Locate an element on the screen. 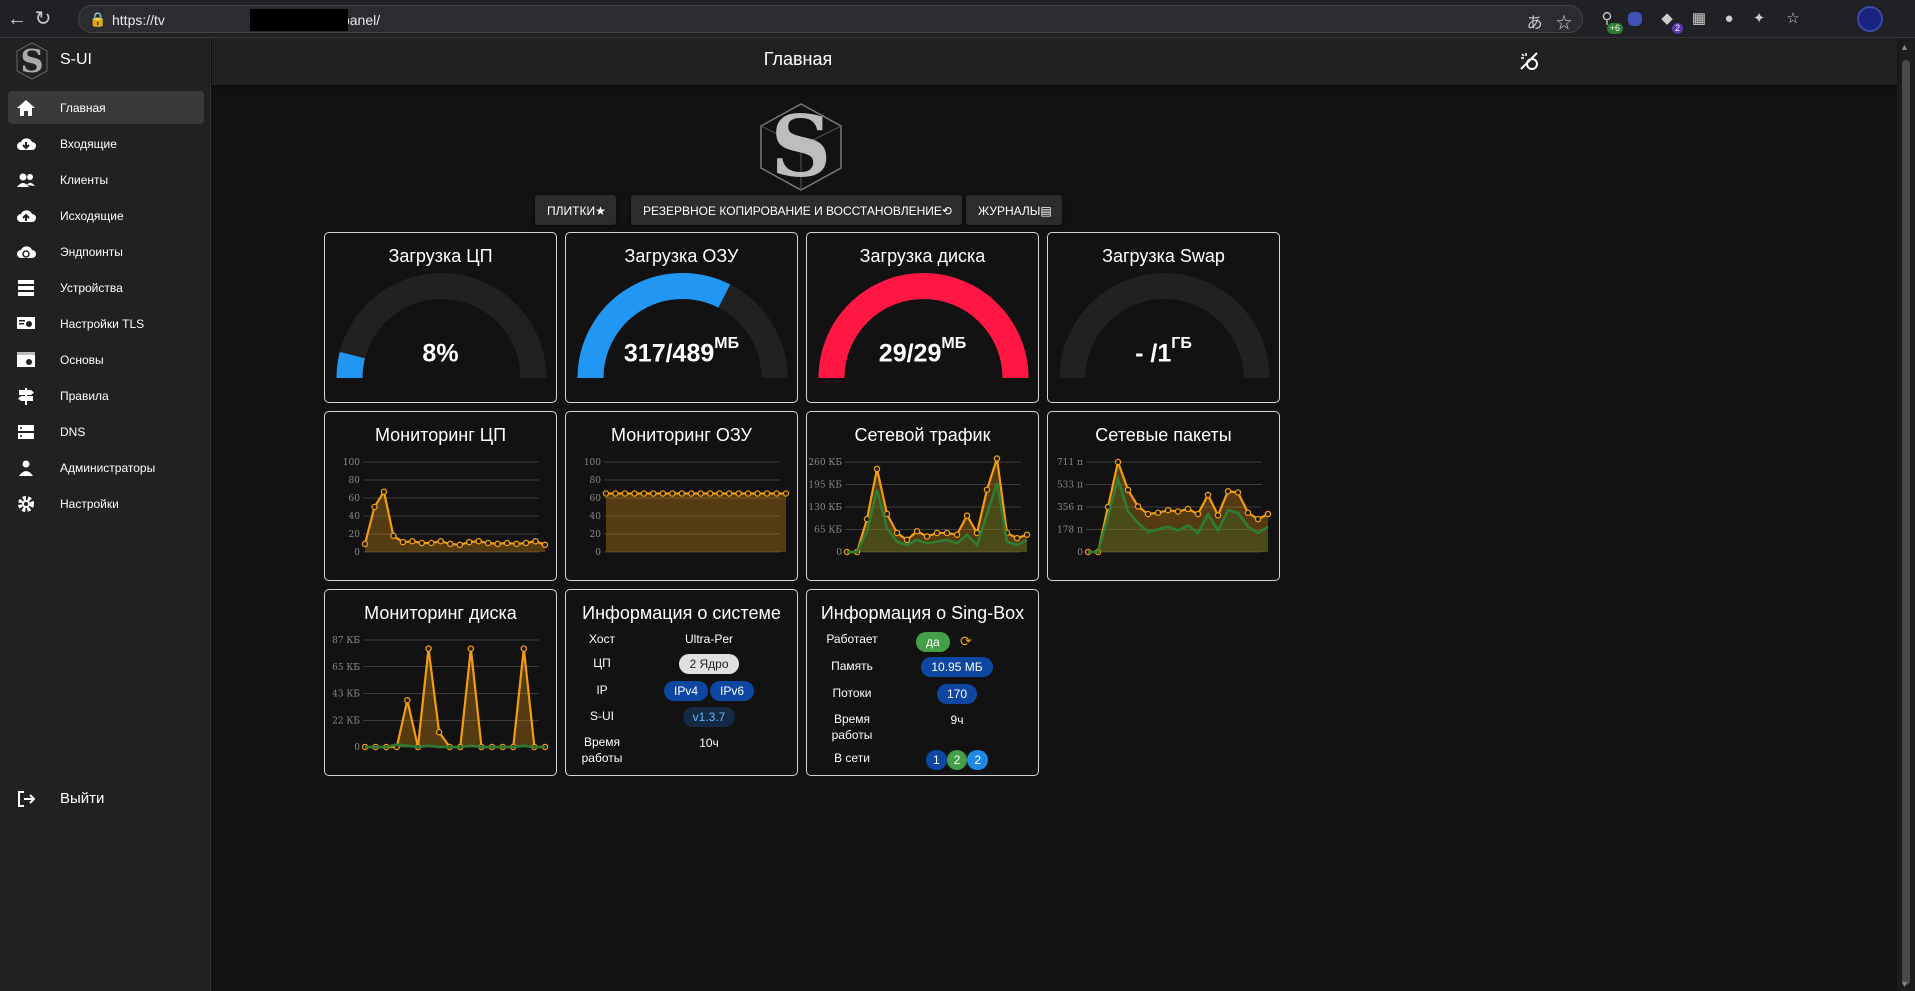 Image resolution: width=1915 pixels, height=991 pixels. sidebar-item-inbounds: Входящие is located at coordinates (106, 143).